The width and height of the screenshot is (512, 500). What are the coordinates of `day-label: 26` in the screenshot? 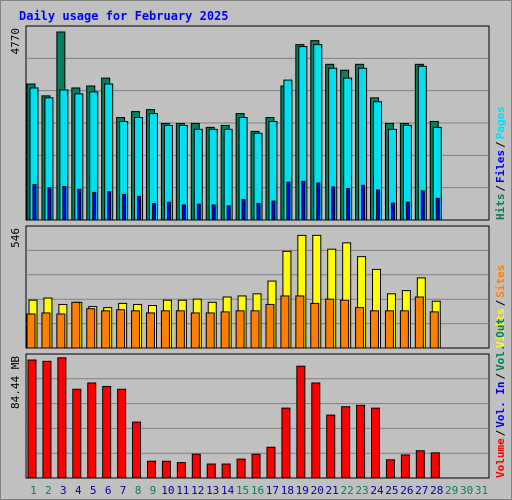 It's located at (406, 490).